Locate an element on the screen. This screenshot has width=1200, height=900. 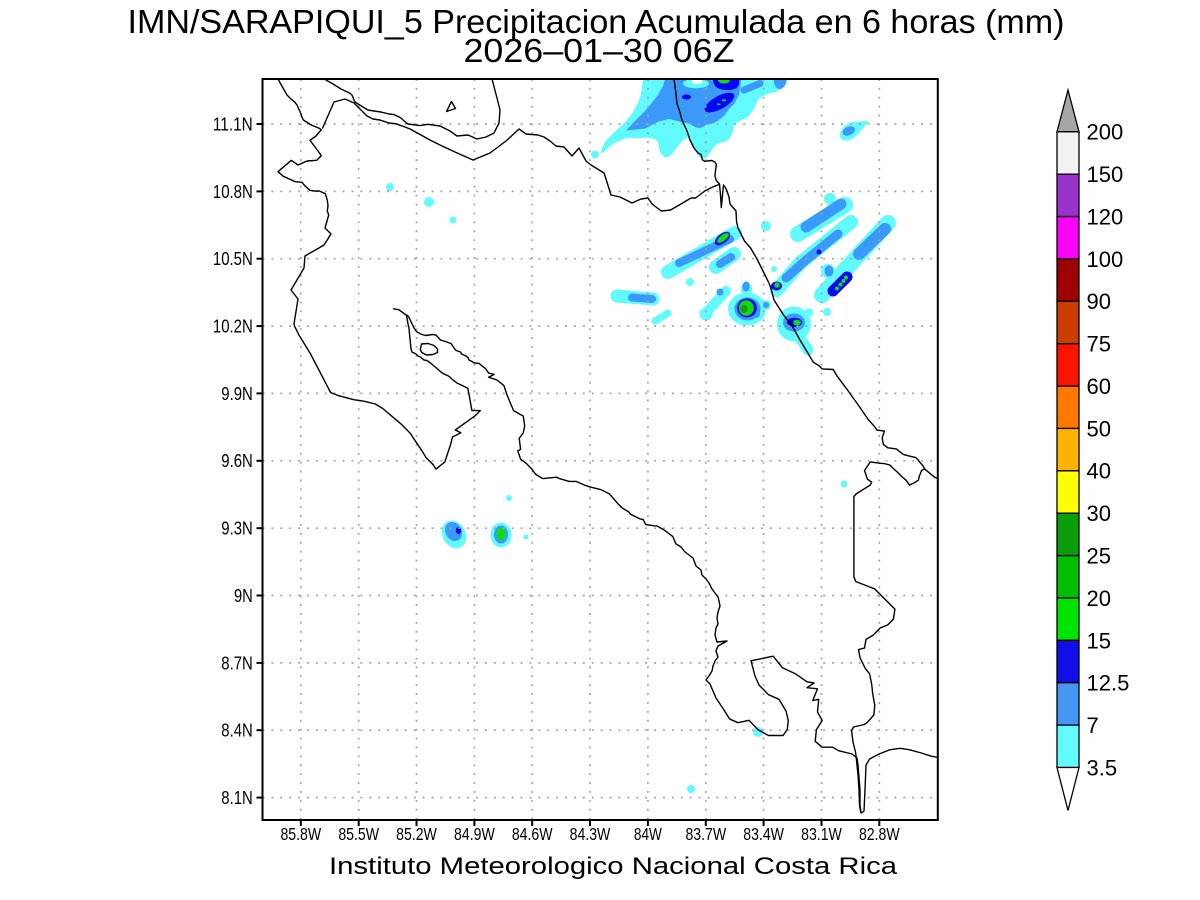
svg-text: 82.8W is located at coordinates (879, 834).